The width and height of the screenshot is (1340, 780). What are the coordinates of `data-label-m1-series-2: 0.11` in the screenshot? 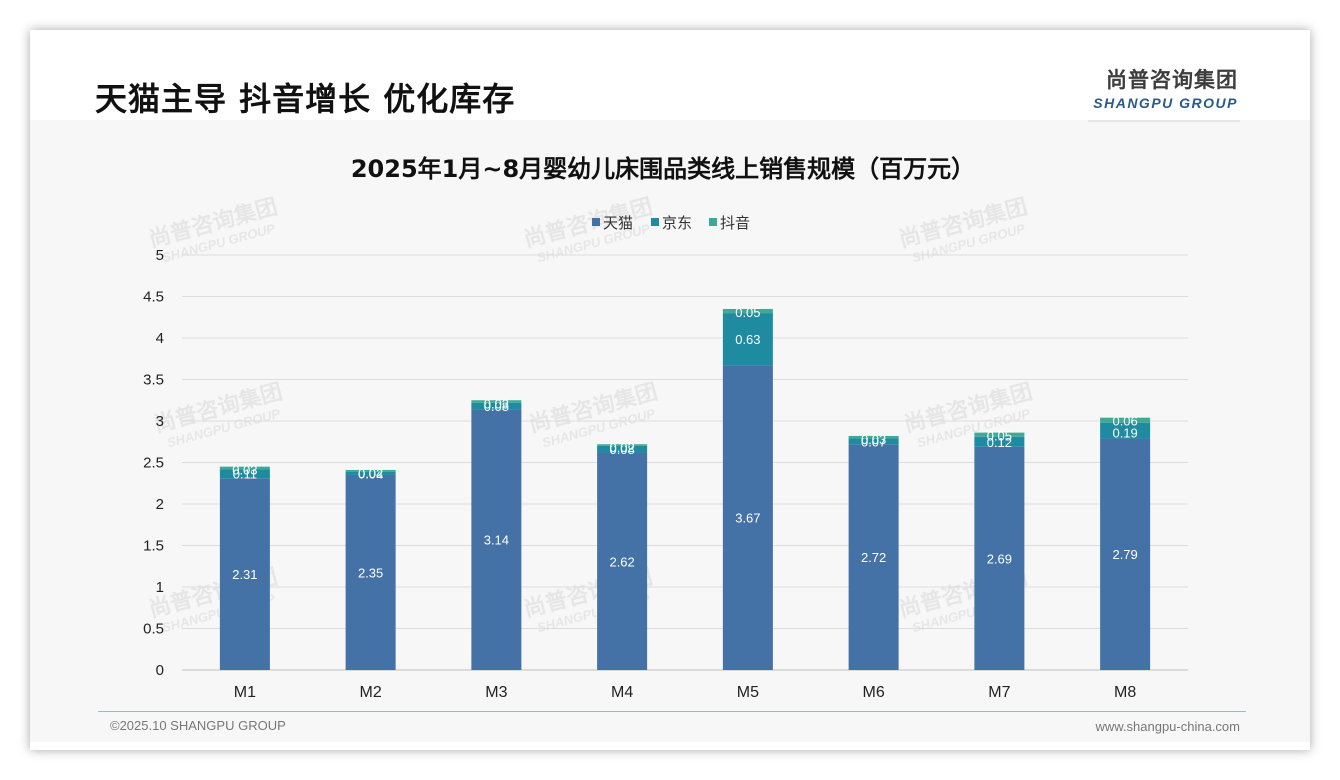 It's located at (245, 474).